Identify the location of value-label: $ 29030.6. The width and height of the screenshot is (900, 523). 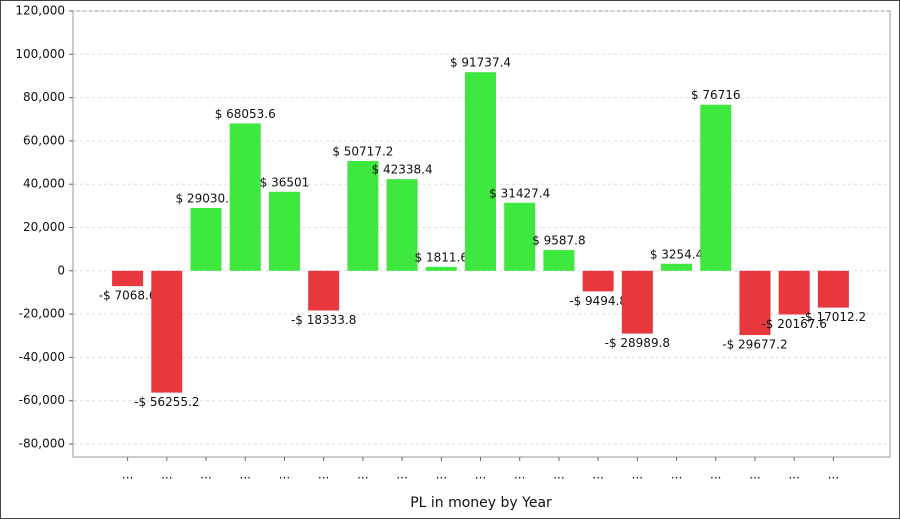
(205, 198).